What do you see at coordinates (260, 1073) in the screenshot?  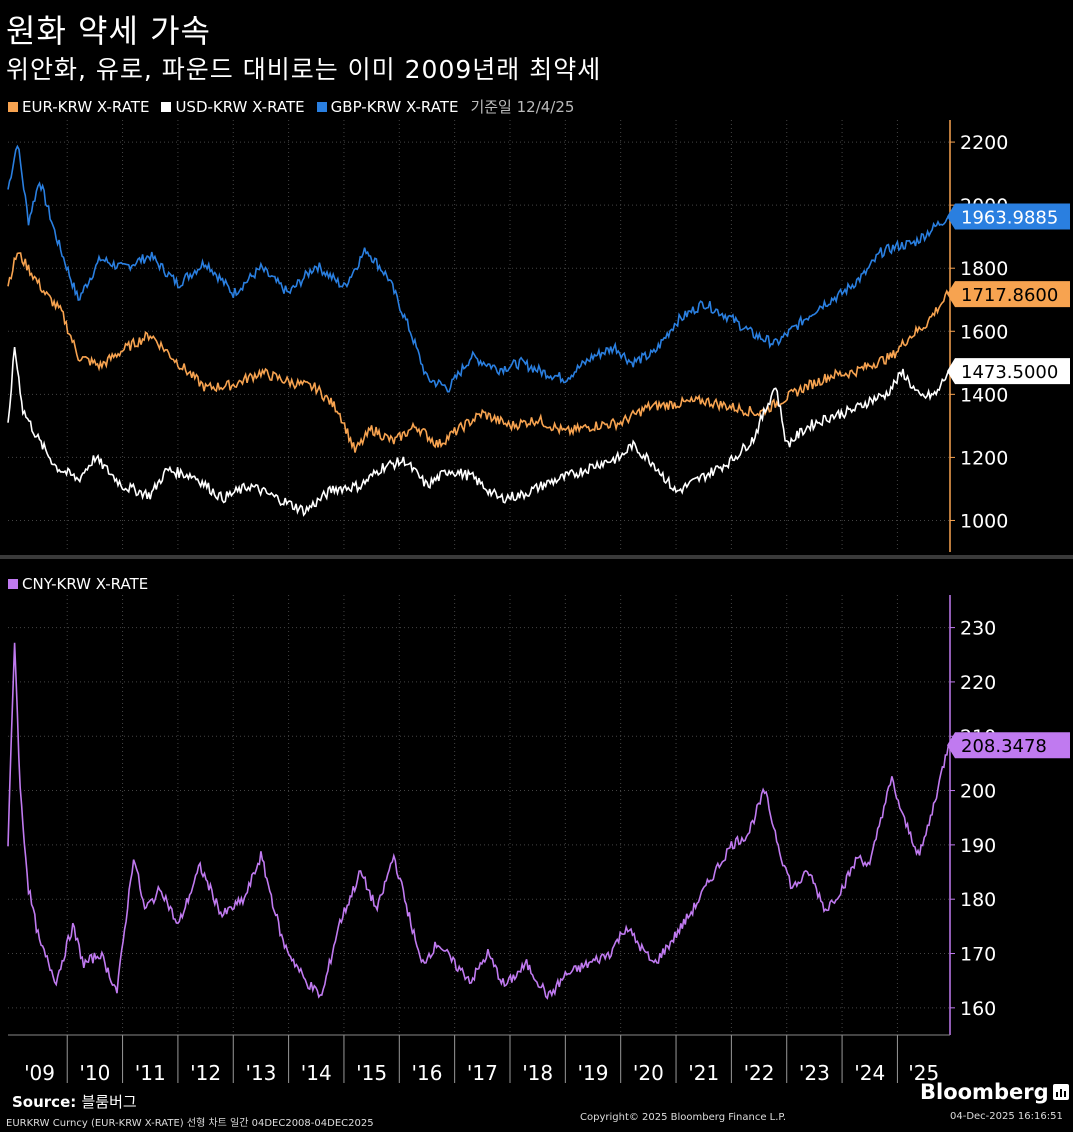 I see `x-tick-label: '13` at bounding box center [260, 1073].